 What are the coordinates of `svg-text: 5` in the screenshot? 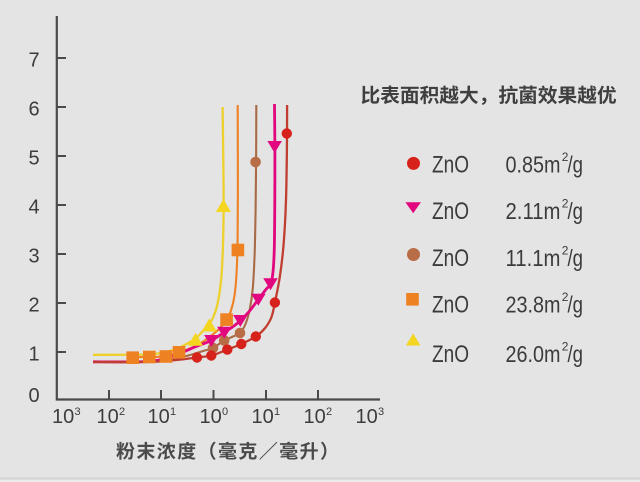 It's located at (33, 159).